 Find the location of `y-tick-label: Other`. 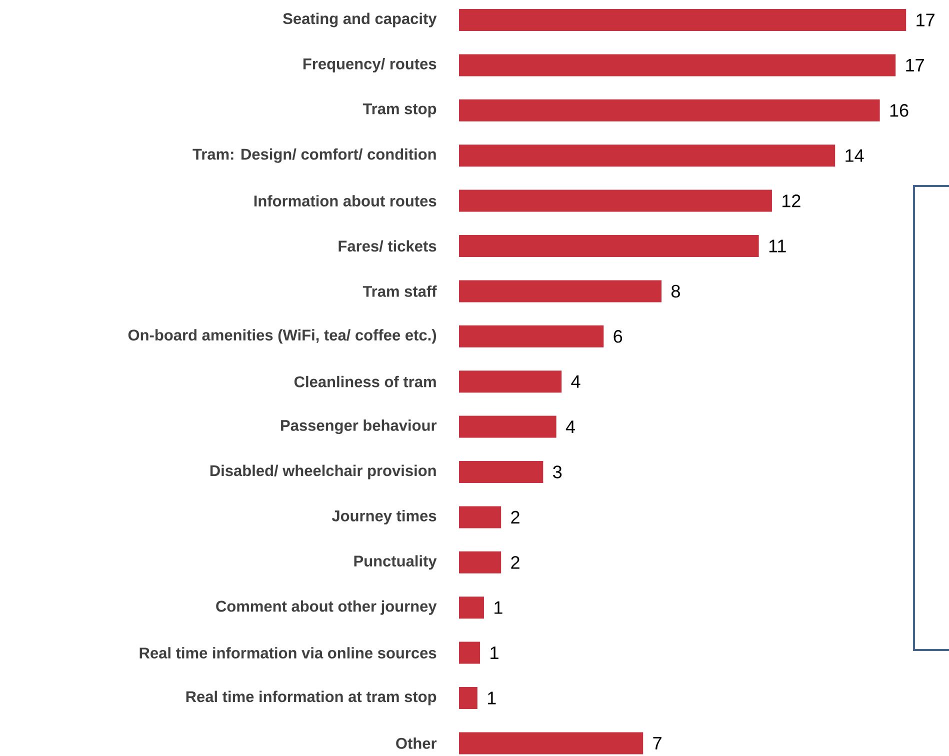

y-tick-label: Other is located at coordinates (416, 743).